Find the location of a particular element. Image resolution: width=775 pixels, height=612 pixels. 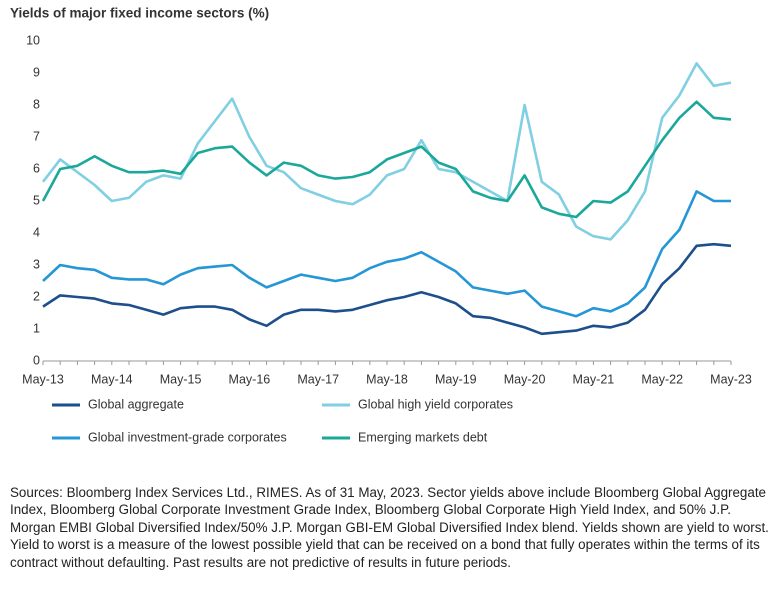

y-tick-label: 1 is located at coordinates (36, 328).